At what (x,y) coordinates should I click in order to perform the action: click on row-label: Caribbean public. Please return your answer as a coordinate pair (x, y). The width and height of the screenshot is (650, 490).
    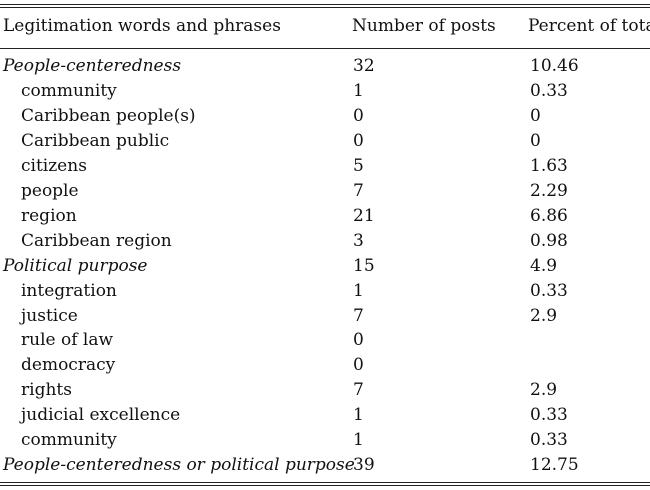
    Looking at the image, I should click on (95, 140).